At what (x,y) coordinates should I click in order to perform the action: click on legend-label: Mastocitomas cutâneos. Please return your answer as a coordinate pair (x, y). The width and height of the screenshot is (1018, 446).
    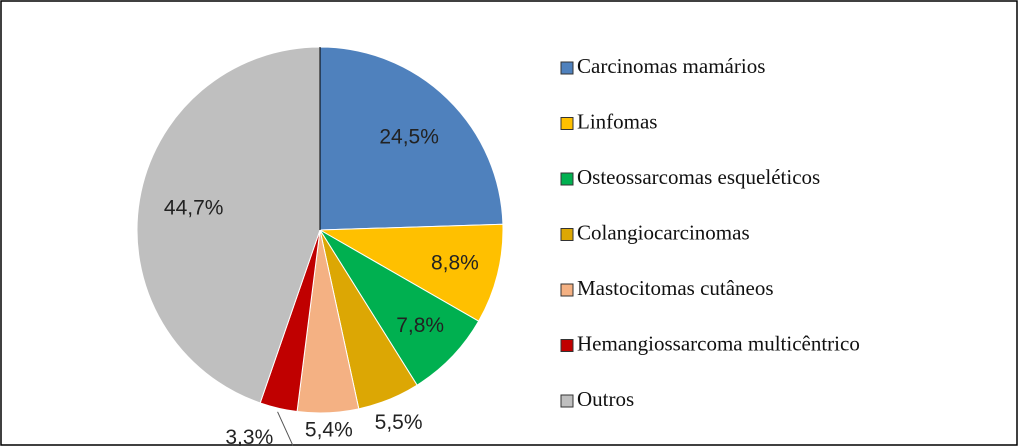
    Looking at the image, I should click on (675, 288).